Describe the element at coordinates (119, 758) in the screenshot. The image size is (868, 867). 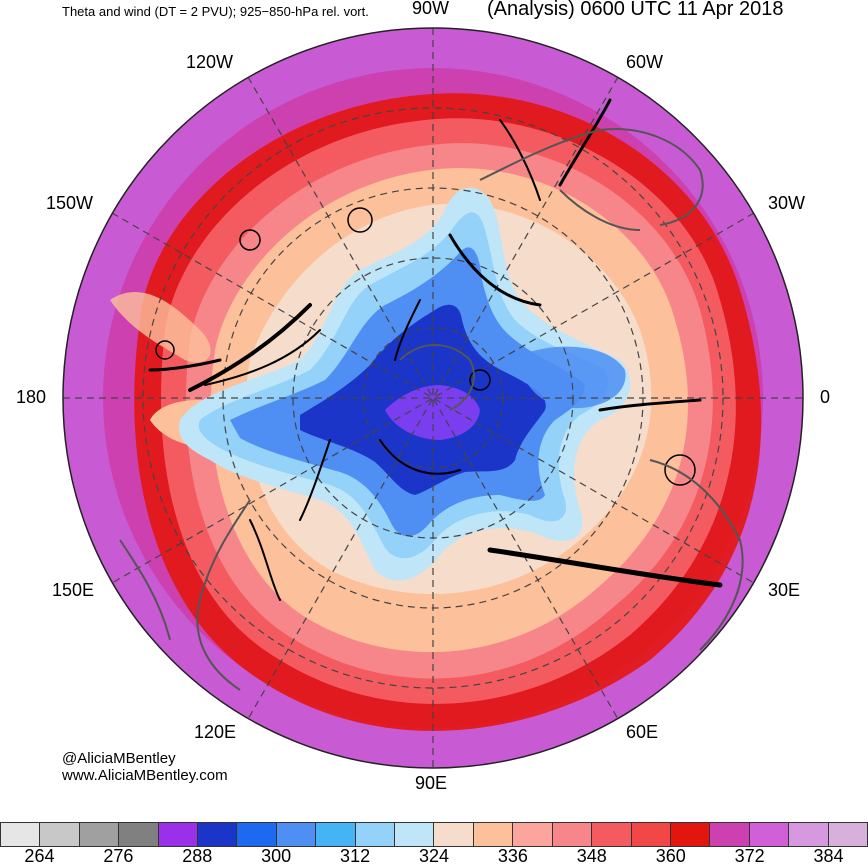
I see `author-handle: @AliciaMBentley` at that location.